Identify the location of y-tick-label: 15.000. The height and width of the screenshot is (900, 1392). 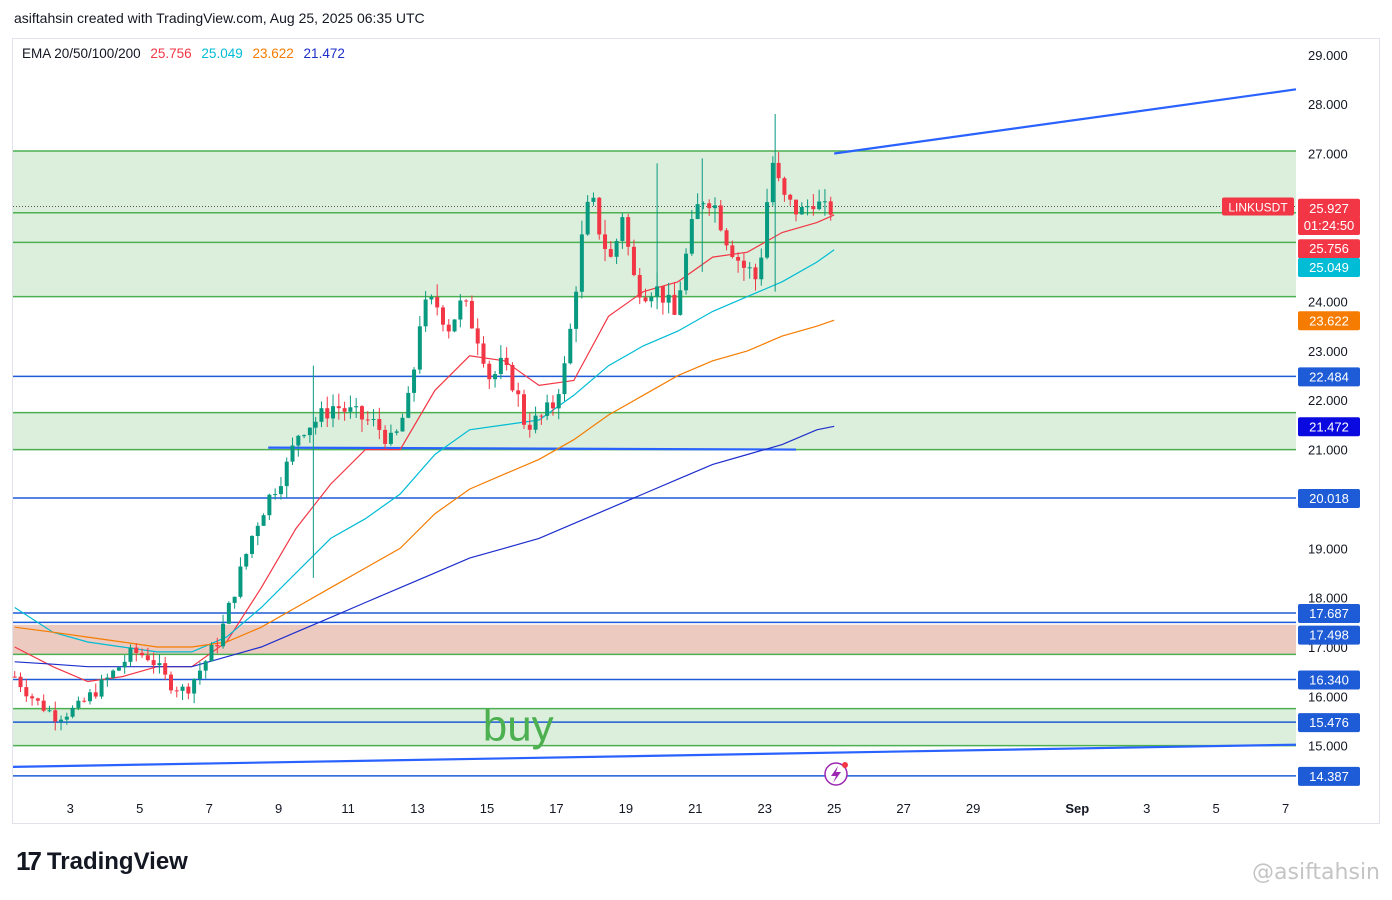
(1328, 746).